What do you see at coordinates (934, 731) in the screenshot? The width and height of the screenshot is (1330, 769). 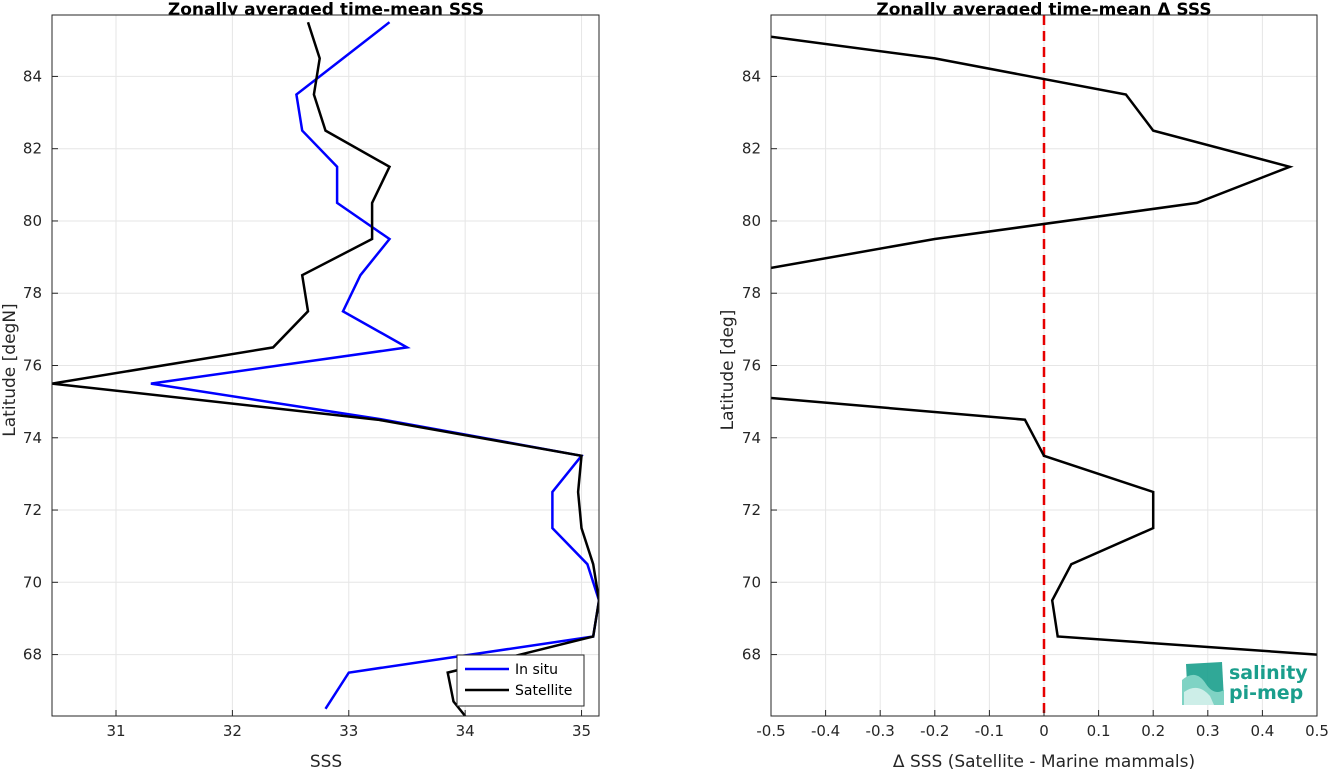 I see `right-x-tick-label: -0.2` at bounding box center [934, 731].